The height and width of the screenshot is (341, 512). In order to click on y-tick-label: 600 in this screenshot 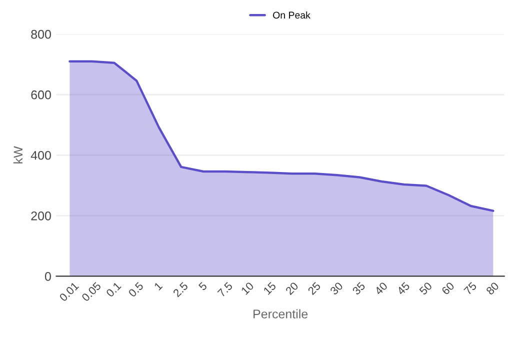, I will do `click(41, 95)`.